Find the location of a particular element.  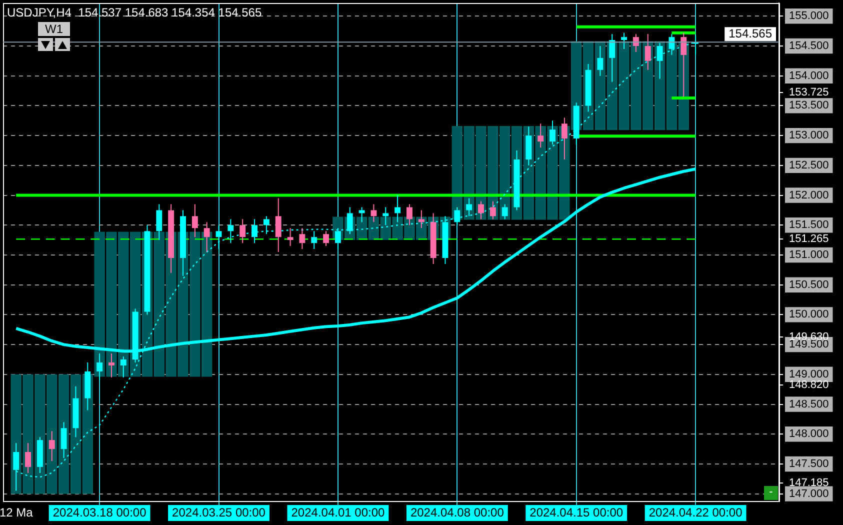

y-tick-label: 154.500 is located at coordinates (809, 46).